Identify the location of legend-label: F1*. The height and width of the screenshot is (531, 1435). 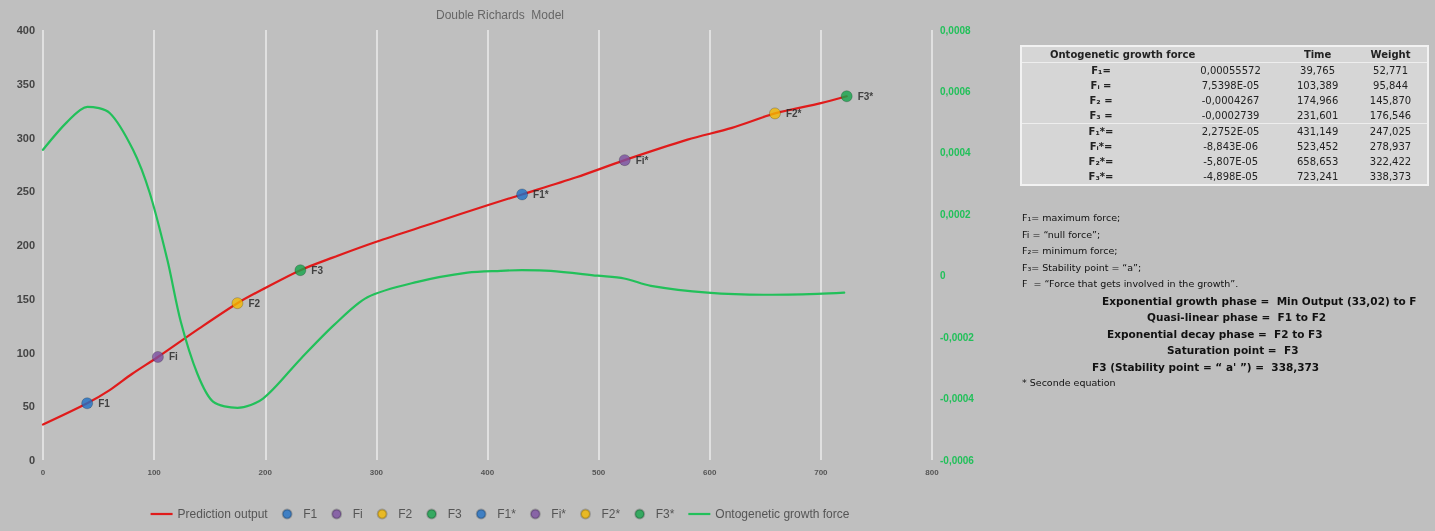
(507, 514).